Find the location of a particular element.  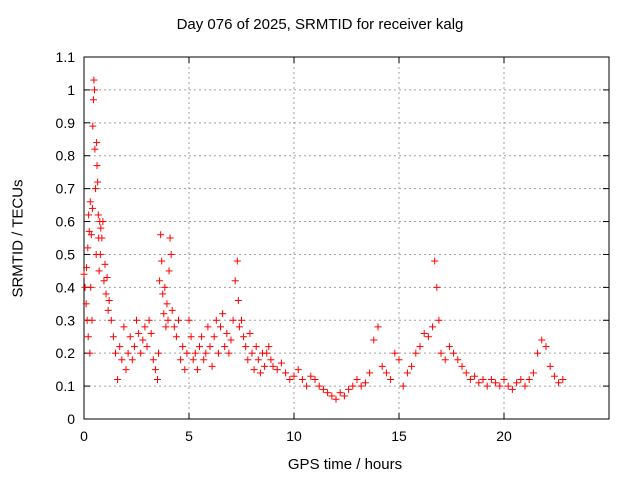

y-tick-label: 0 is located at coordinates (71, 419).